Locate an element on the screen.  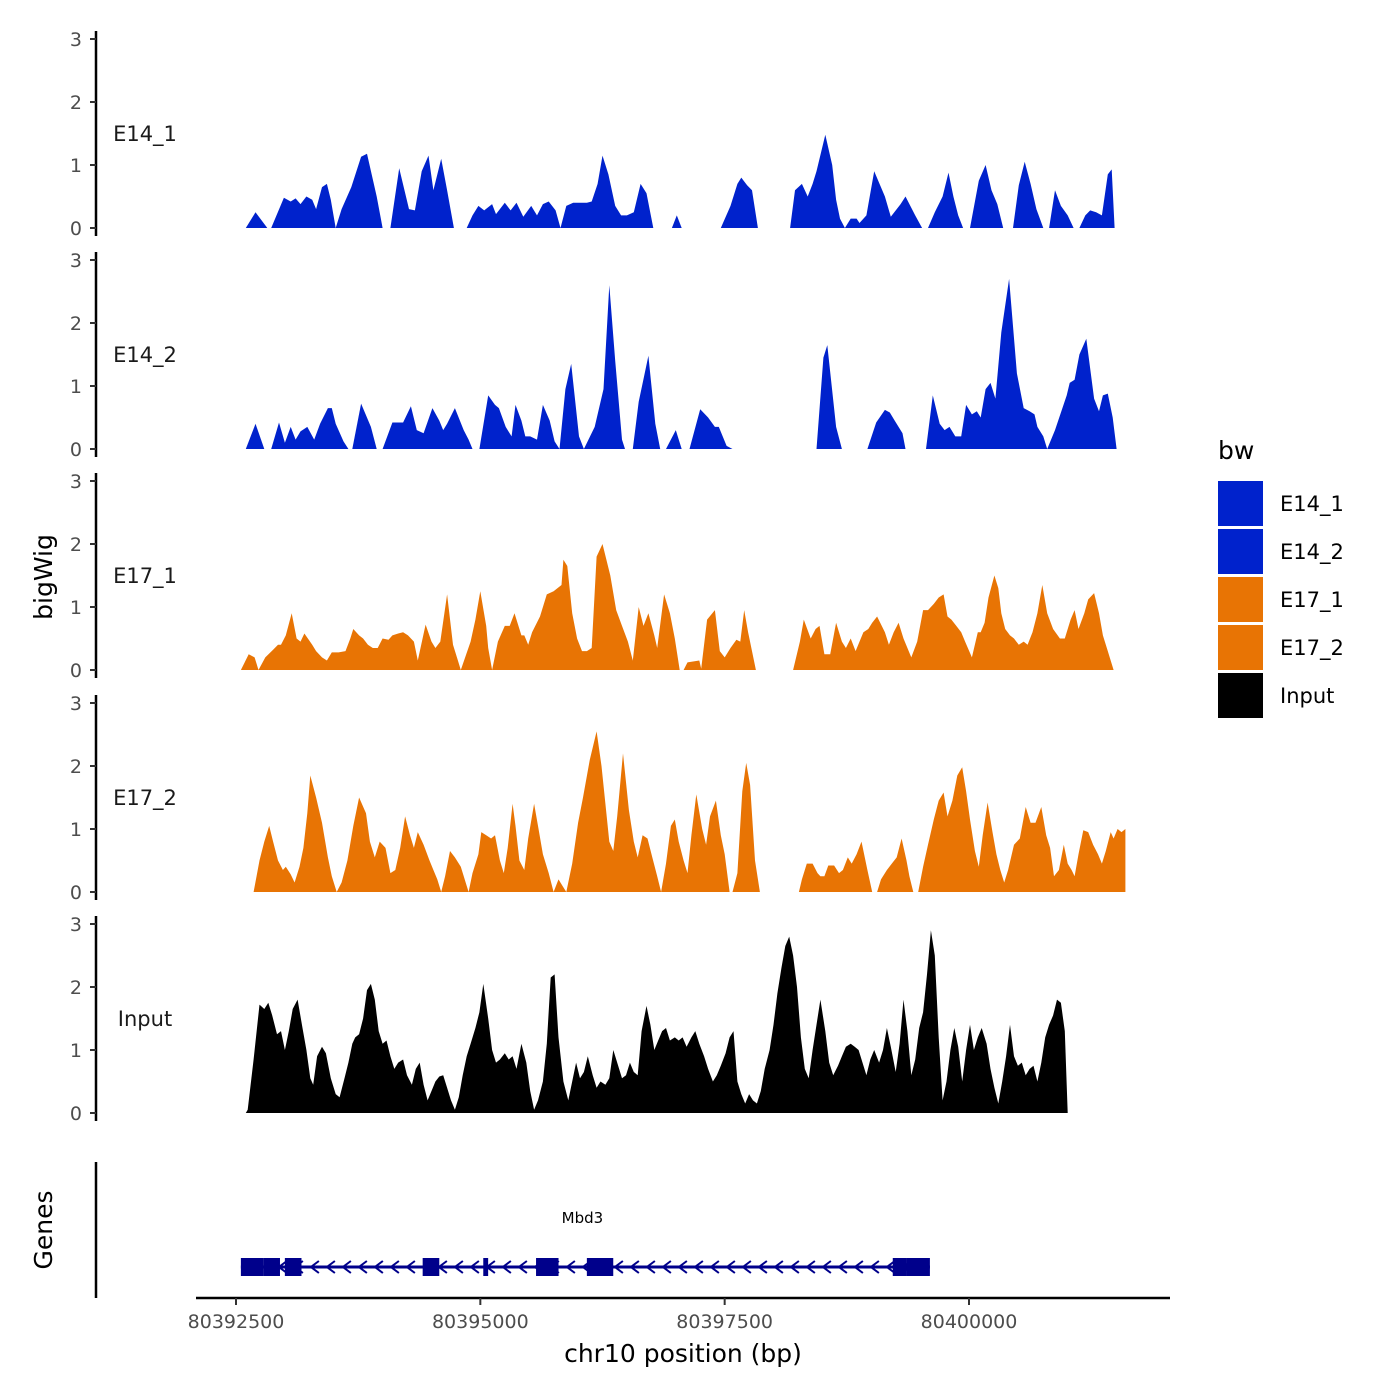
y-tick-label-e14-1-0: 0 is located at coordinates (76, 229).